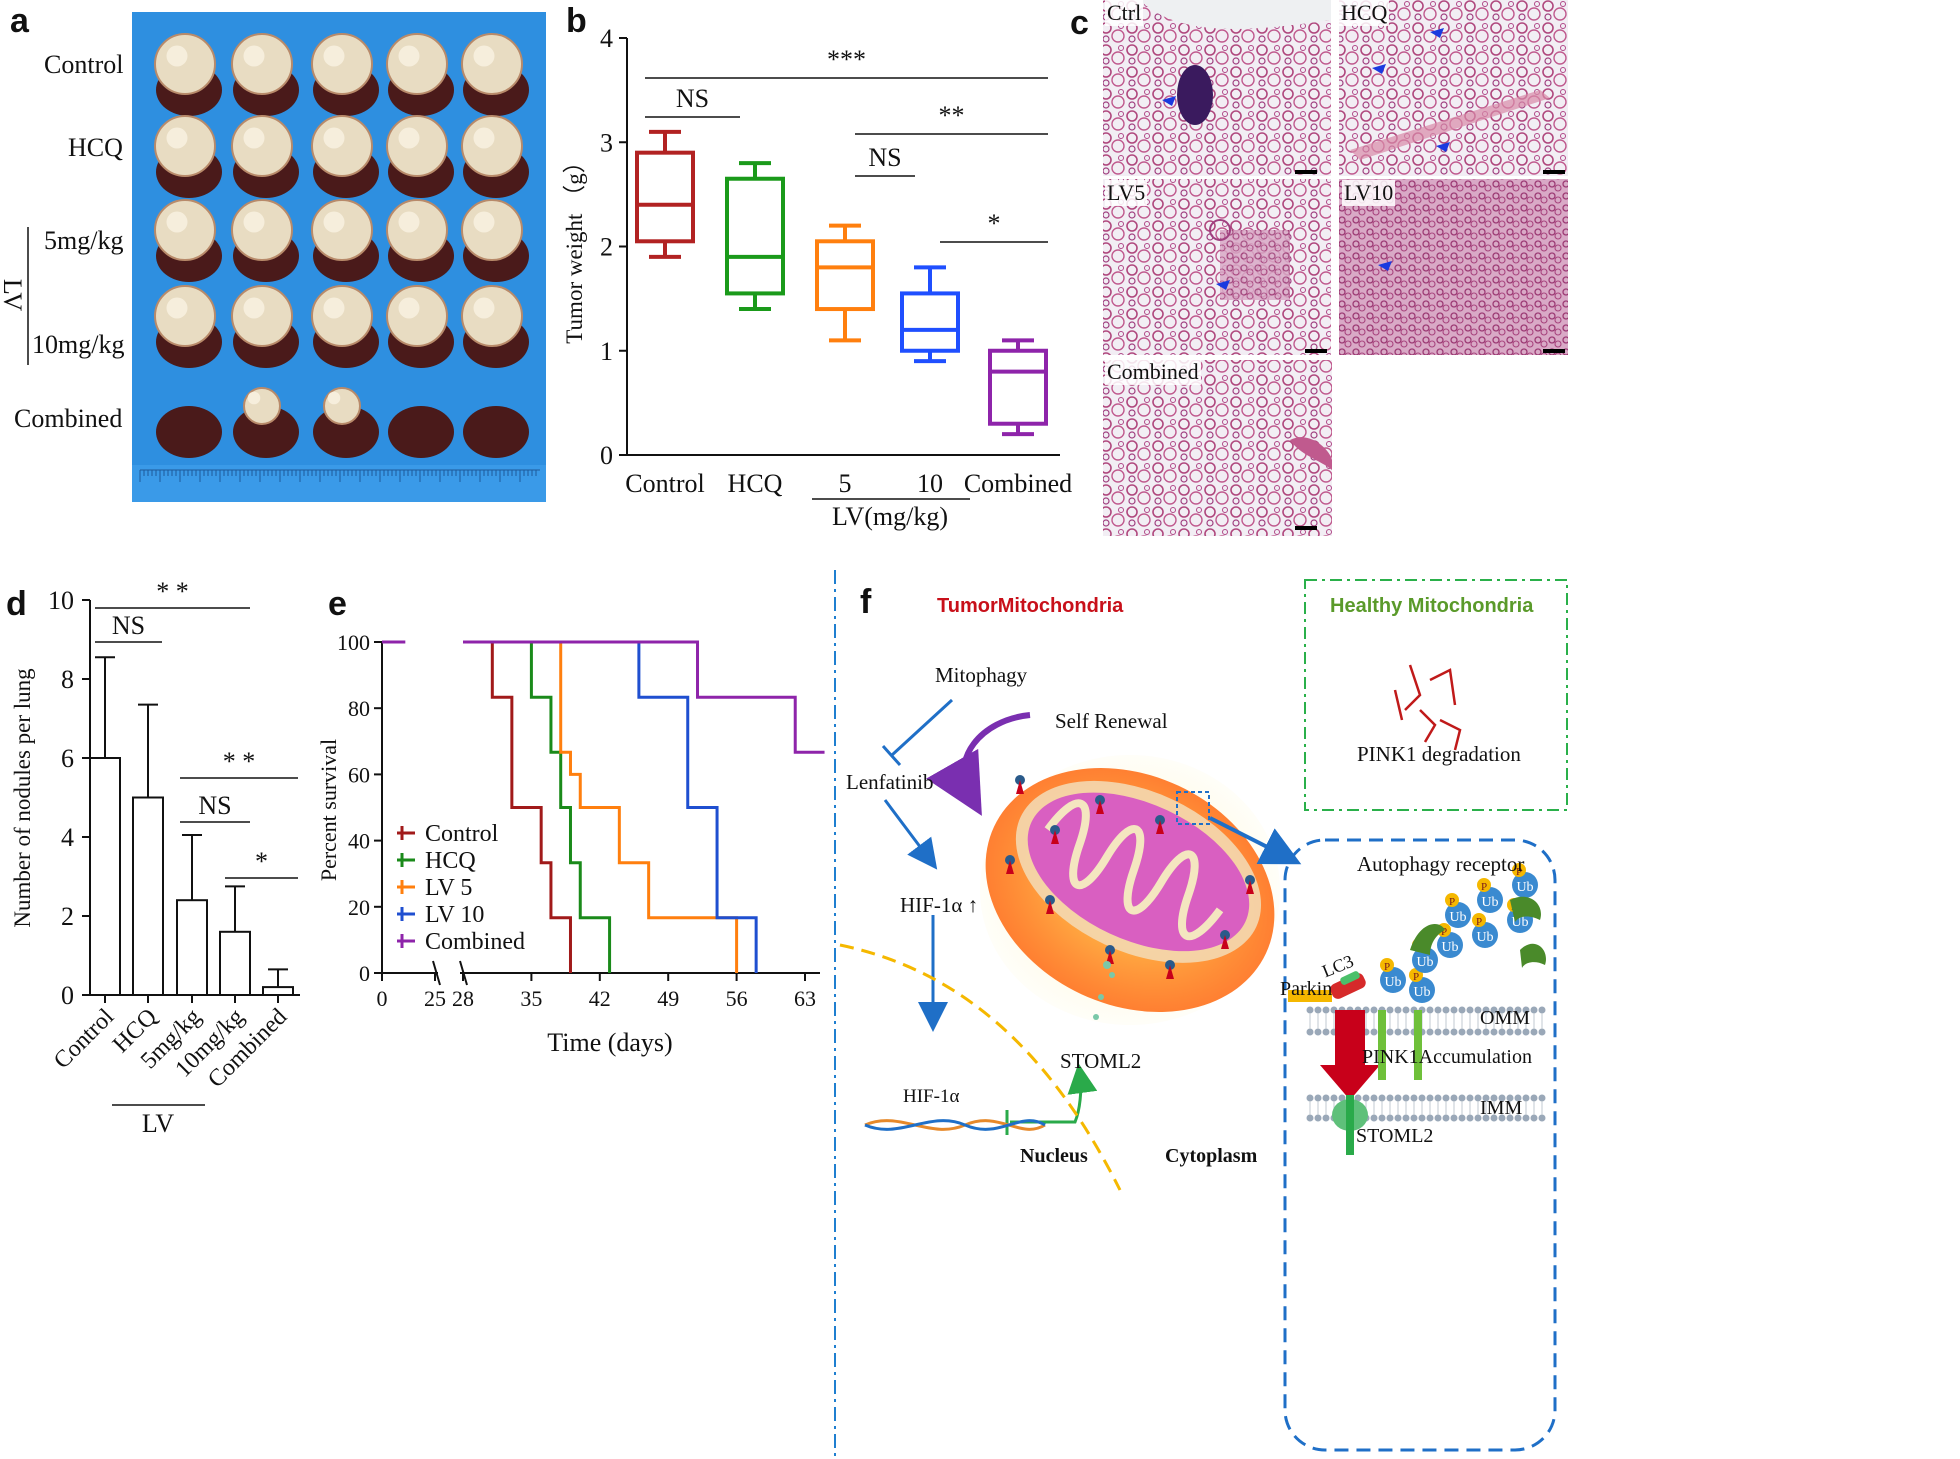  Describe the element at coordinates (1153, 372) in the screenshot. I see `hist-label-combined: Combined` at that location.